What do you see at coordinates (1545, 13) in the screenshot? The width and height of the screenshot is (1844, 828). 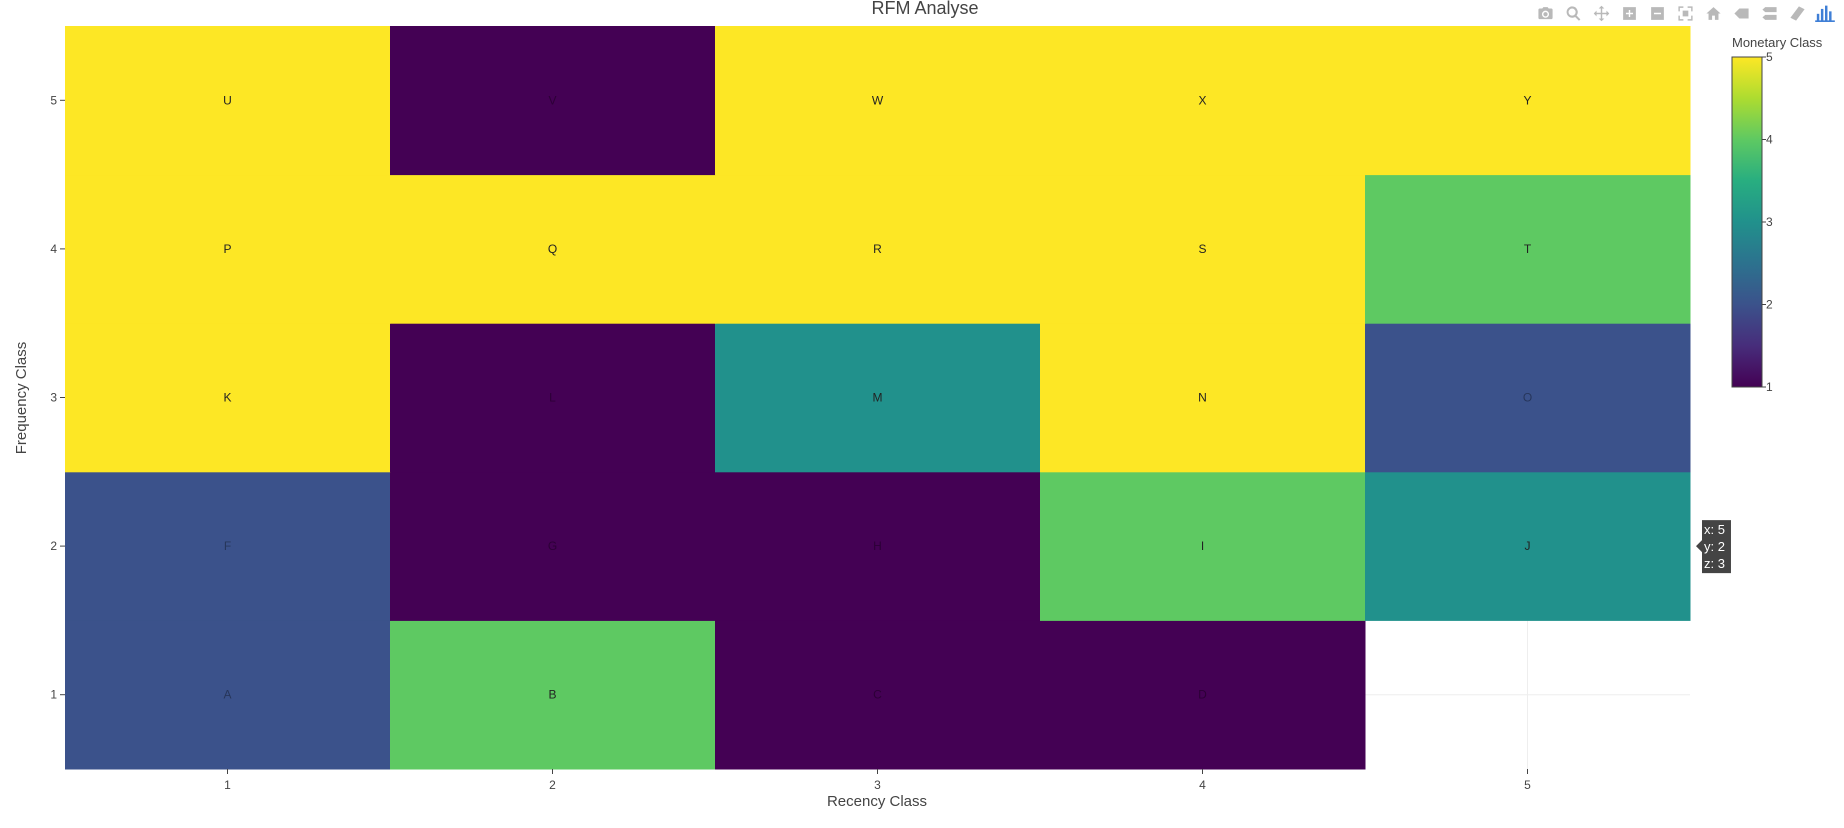 I see `camera-icon` at bounding box center [1545, 13].